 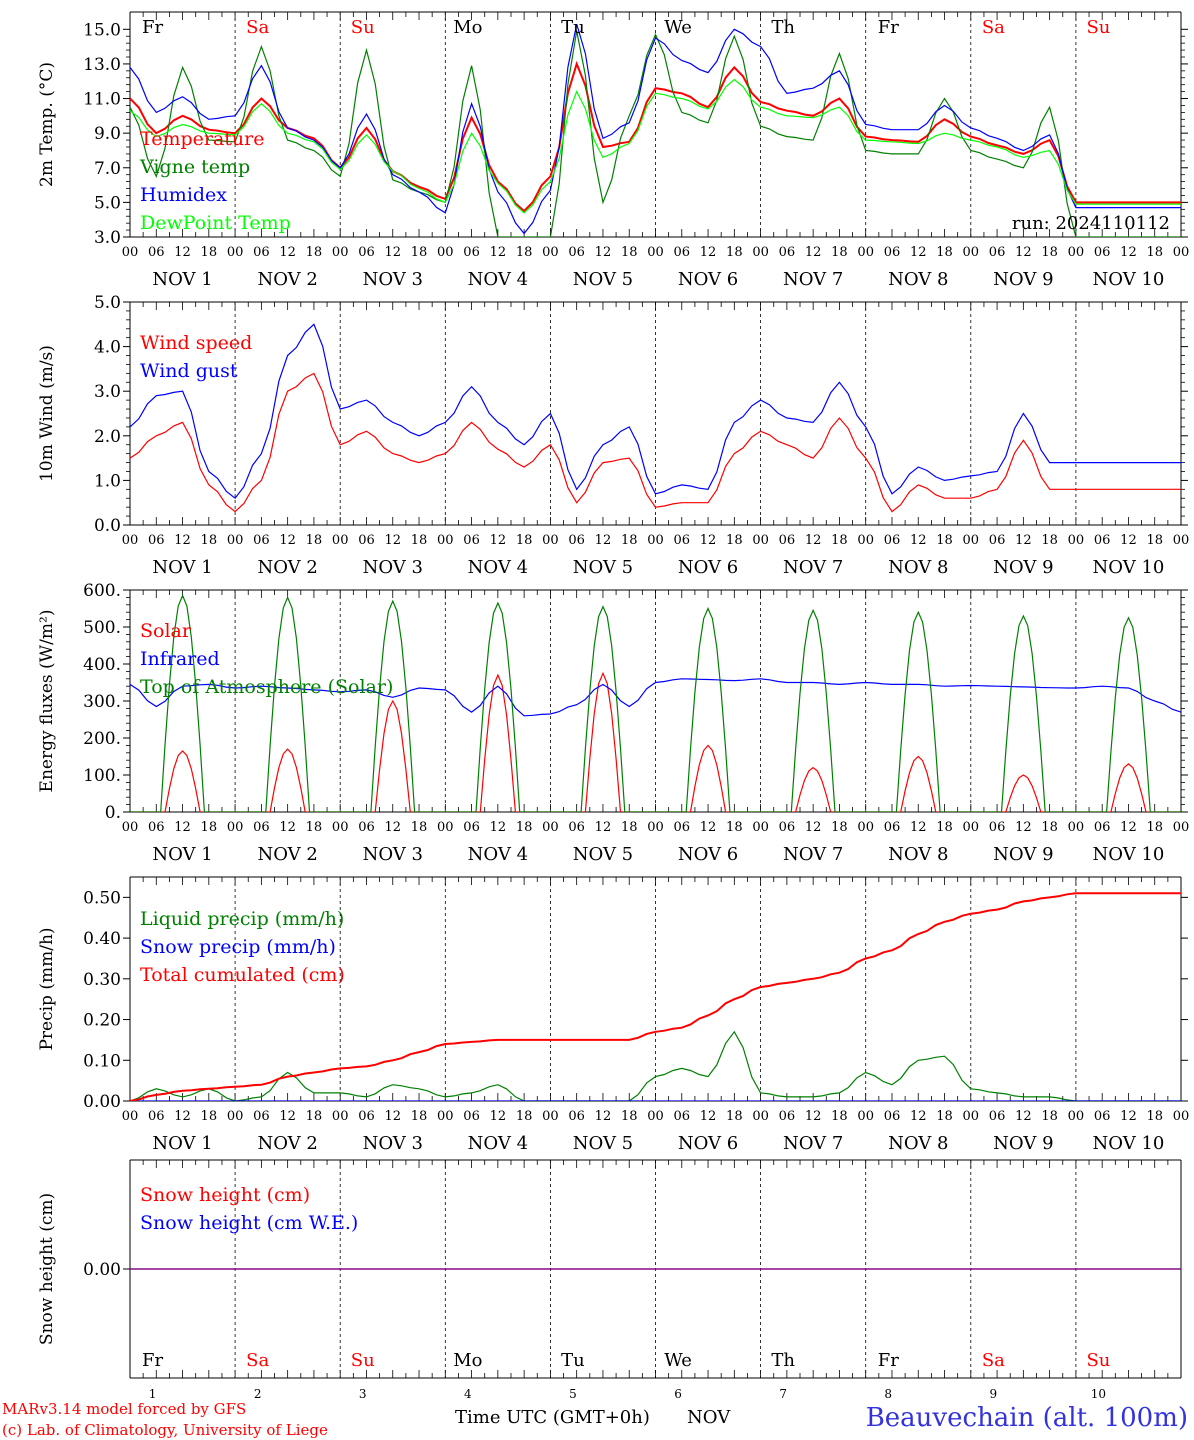 I want to click on day-name-top: Su, so click(x=1098, y=27).